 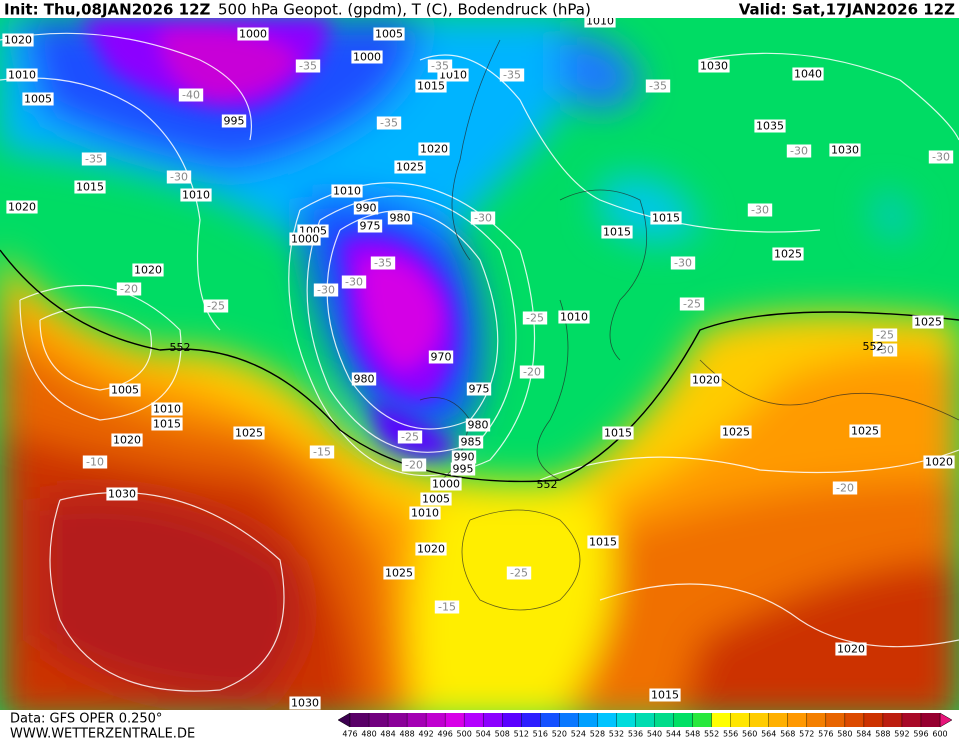 I want to click on colorbar-tick-label: 556, so click(x=730, y=734).